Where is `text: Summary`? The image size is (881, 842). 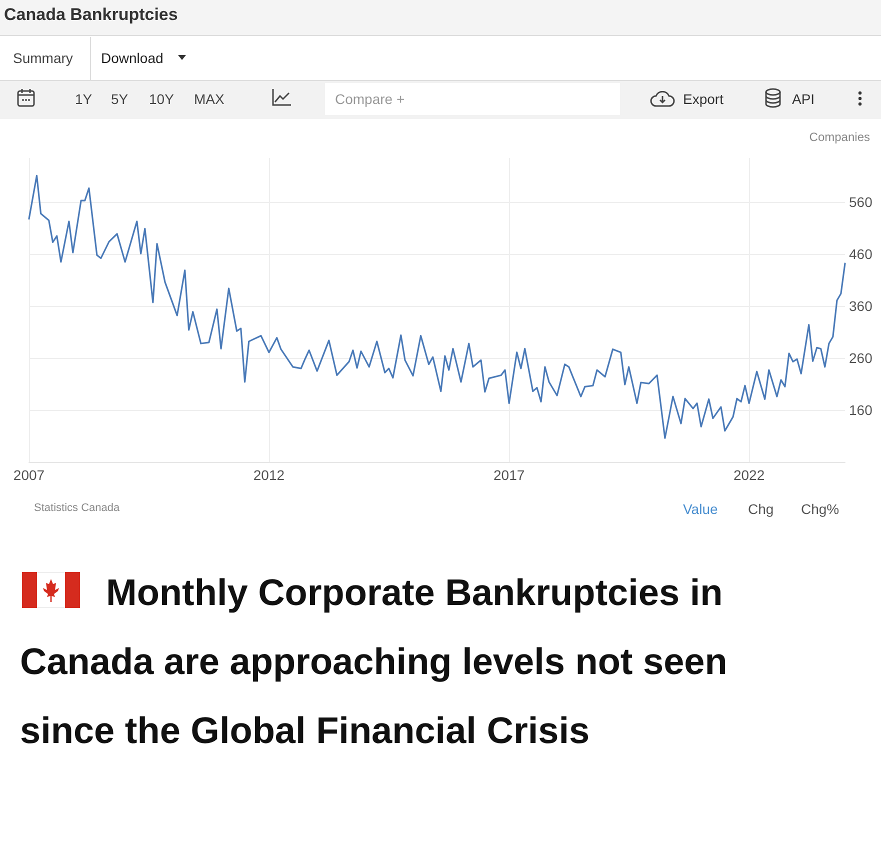
text: Summary is located at coordinates (43, 58).